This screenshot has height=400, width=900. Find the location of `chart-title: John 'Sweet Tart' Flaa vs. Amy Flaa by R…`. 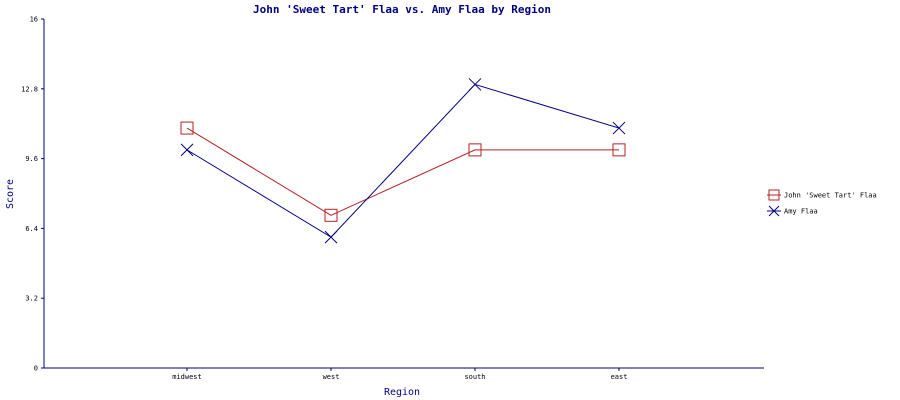

chart-title: John 'Sweet Tart' Flaa vs. Amy Flaa by R… is located at coordinates (402, 9).